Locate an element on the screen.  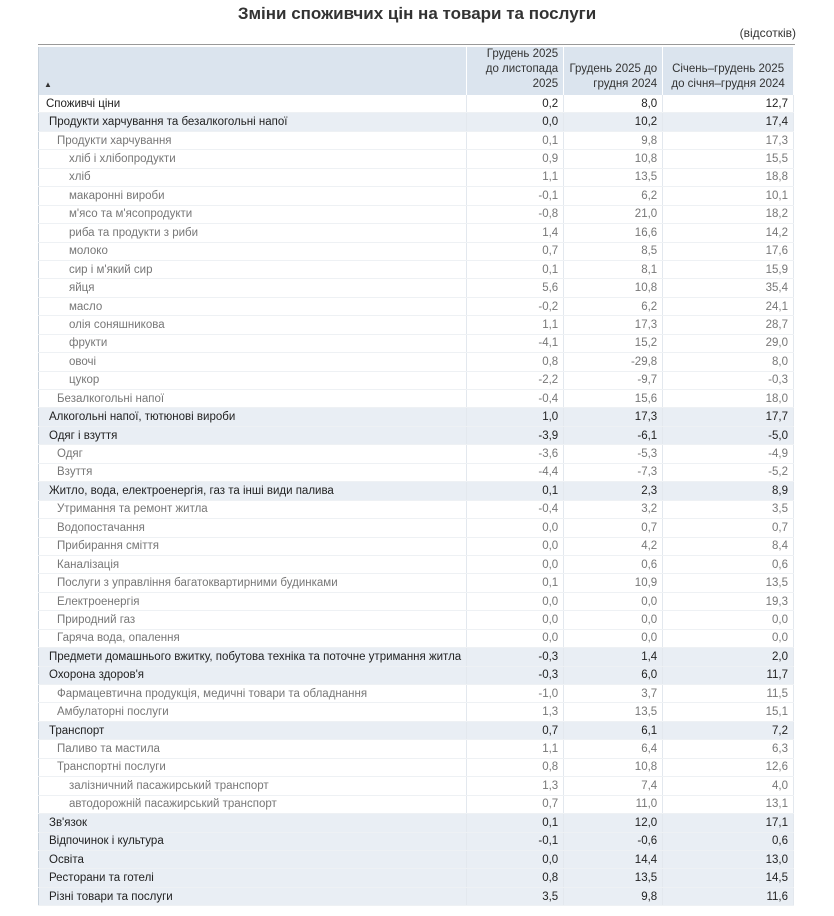
table-row: Природний газ 0,0 0,0 0,0 is located at coordinates (416, 620).